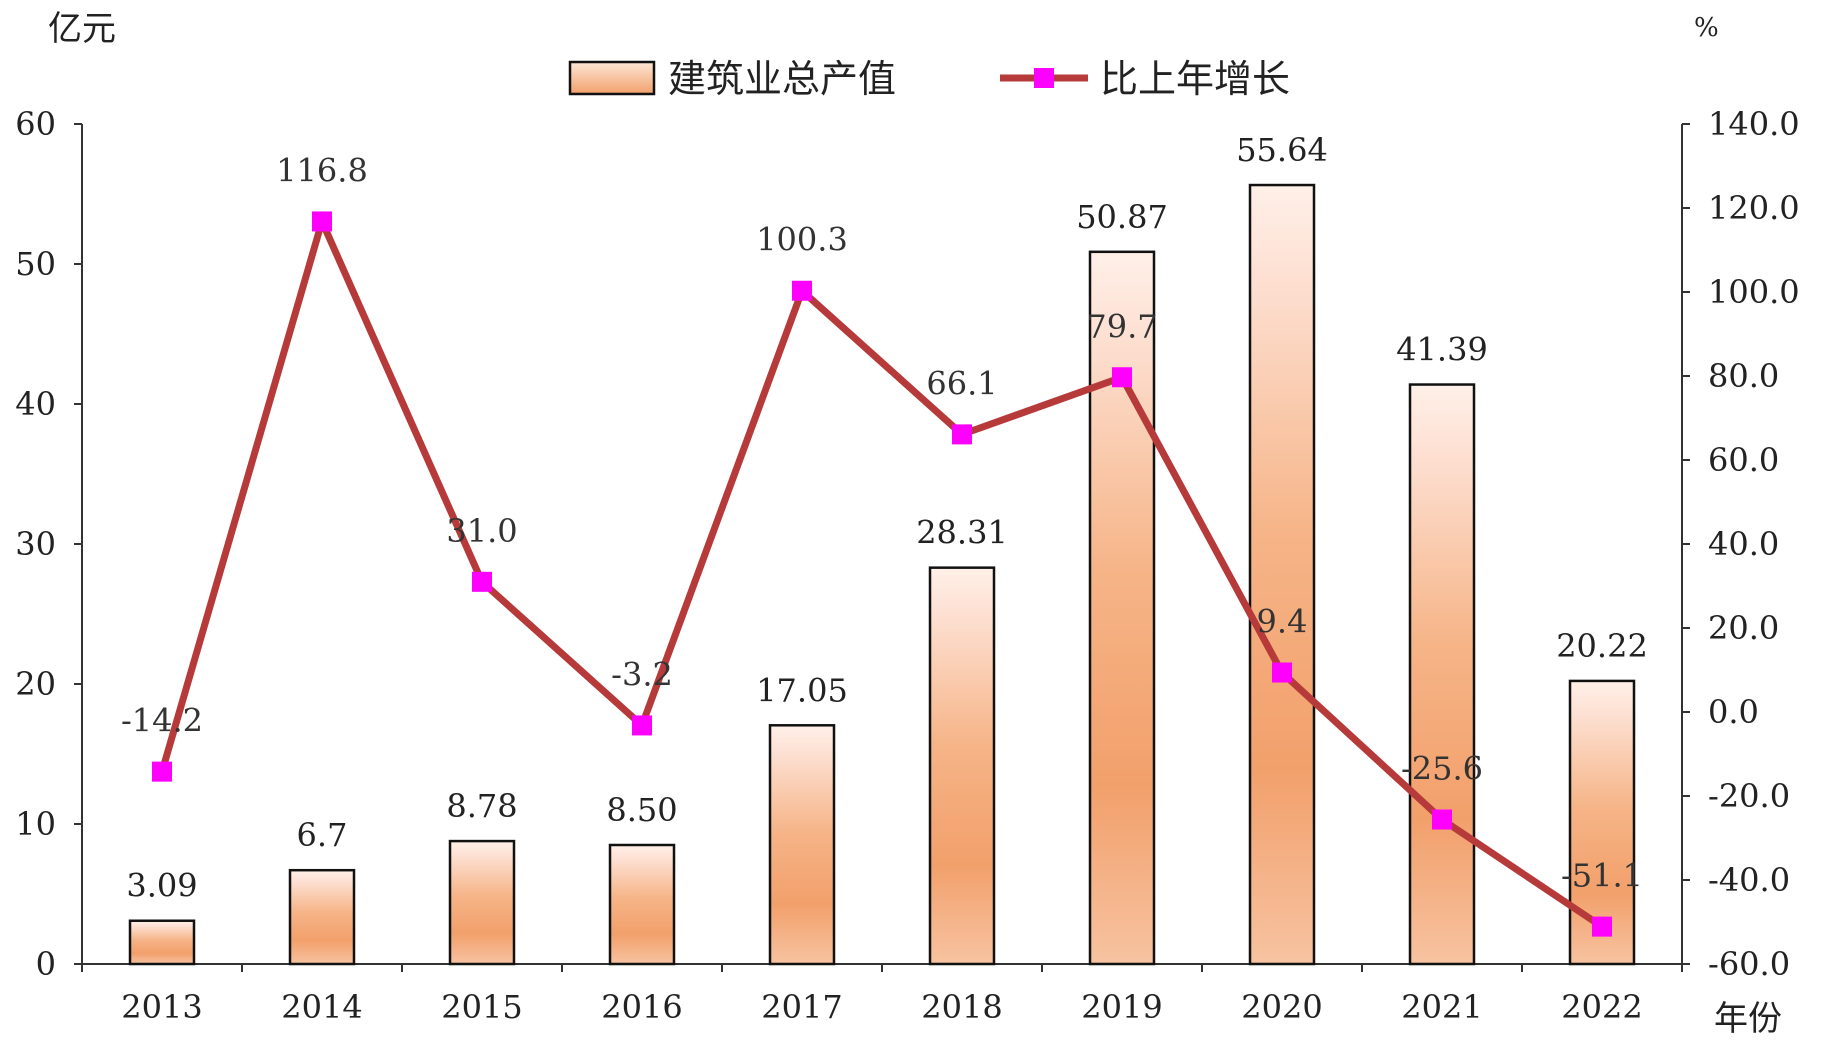 The height and width of the screenshot is (1053, 1826). I want to click on y-left-tick-label: 20, so click(35, 684).